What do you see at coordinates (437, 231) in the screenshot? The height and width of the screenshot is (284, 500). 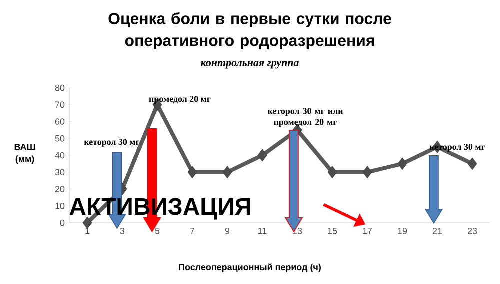 I see `x-tick-label: 21` at bounding box center [437, 231].